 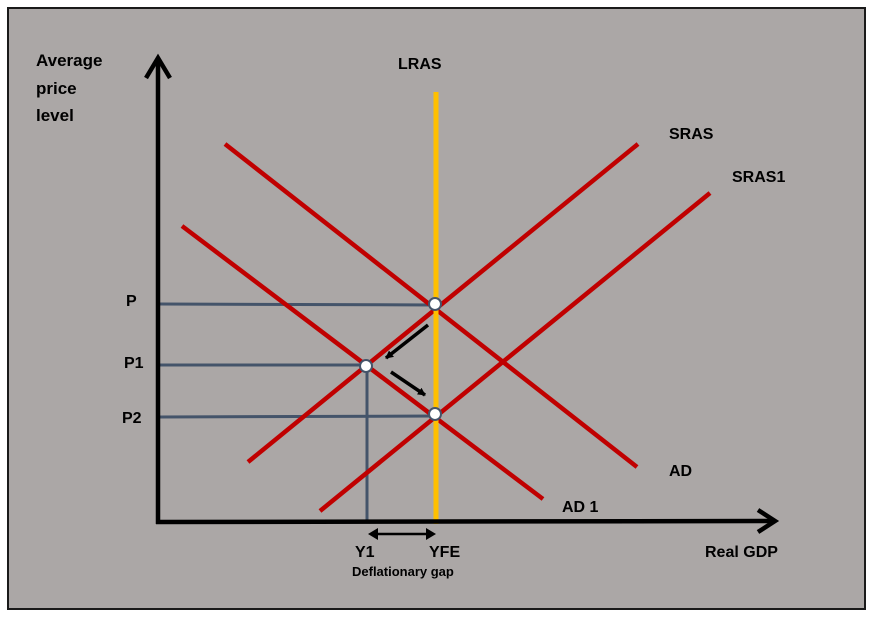 What do you see at coordinates (56, 88) in the screenshot?
I see `y-axis-label-line2: price` at bounding box center [56, 88].